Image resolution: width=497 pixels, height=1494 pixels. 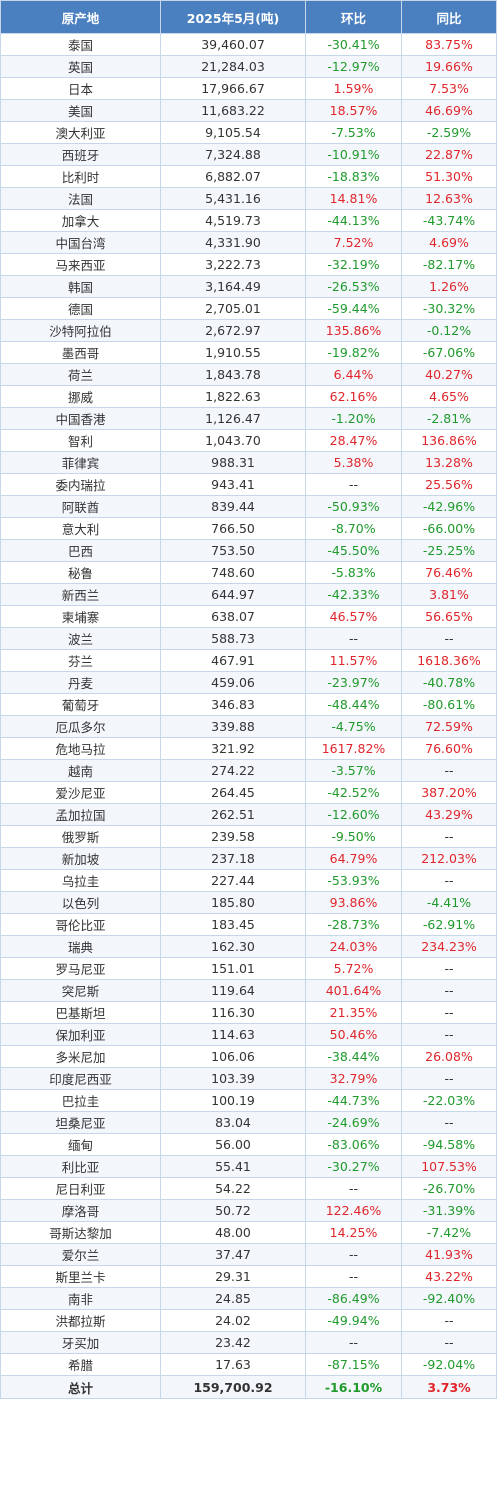 I want to click on table-row: 秘鲁 748.60 -5.83% 76.46%, so click(x=248, y=572).